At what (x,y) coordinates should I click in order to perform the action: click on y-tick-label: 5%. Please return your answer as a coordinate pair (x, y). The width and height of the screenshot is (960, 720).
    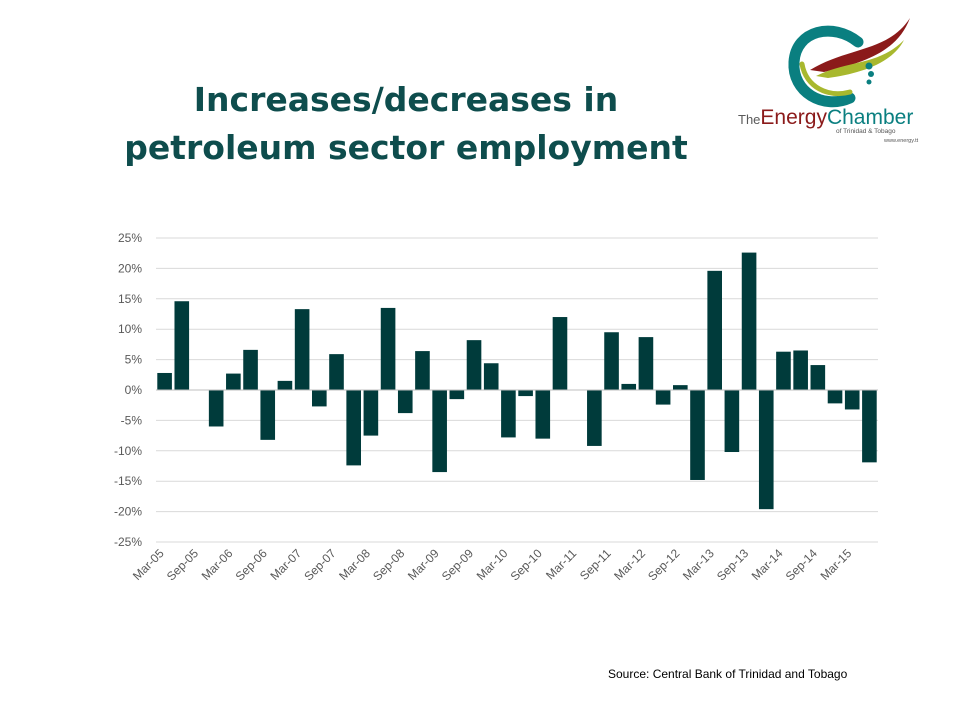
    Looking at the image, I should click on (134, 360).